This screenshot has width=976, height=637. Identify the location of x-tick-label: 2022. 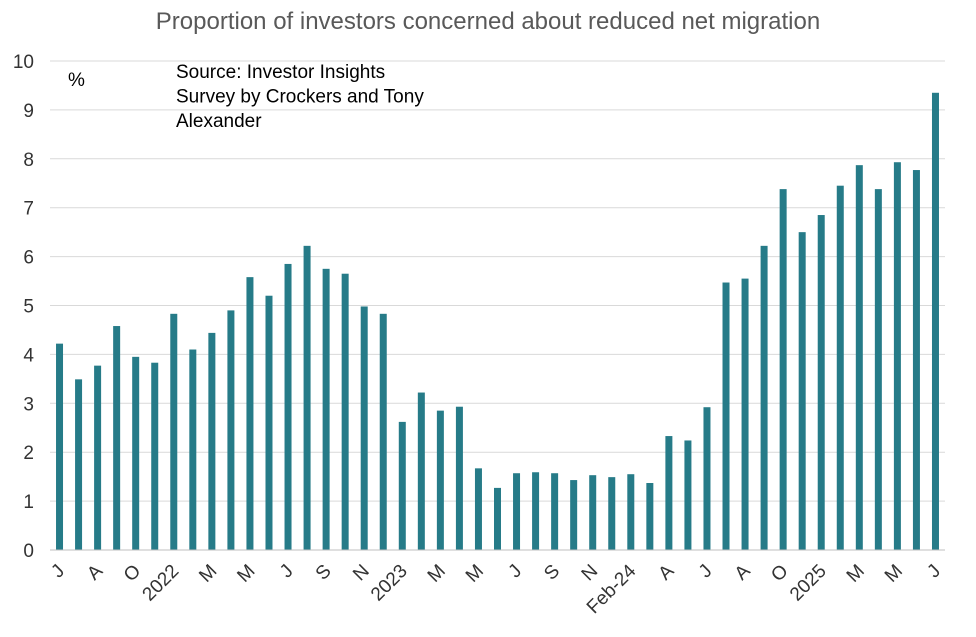
(161, 583).